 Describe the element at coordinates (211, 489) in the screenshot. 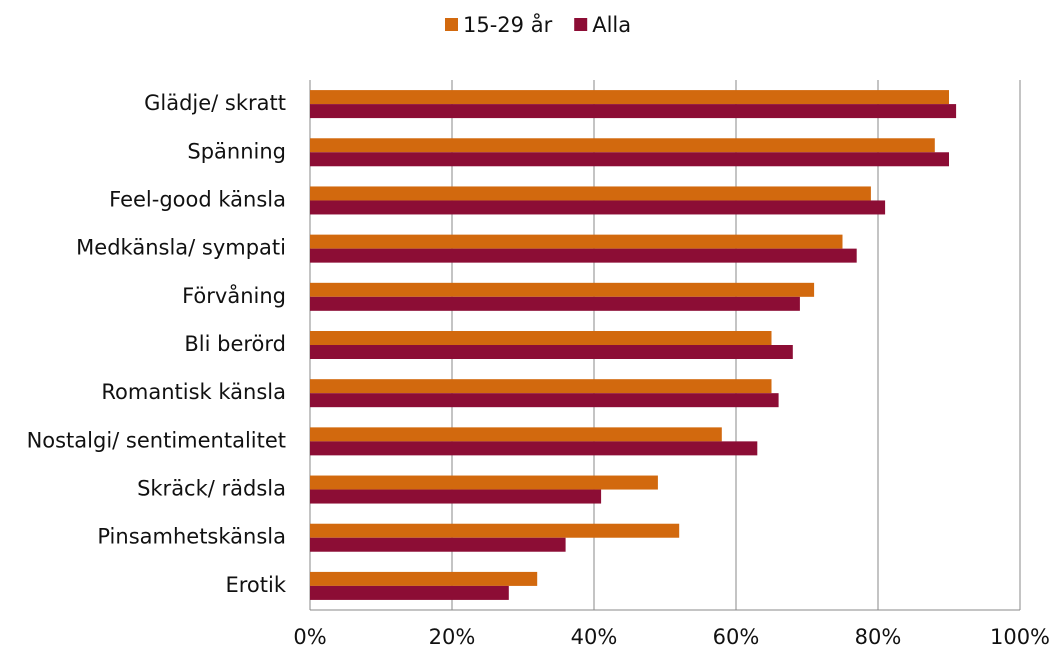

I see `y-tick-label: Skräck/ rädsla` at that location.